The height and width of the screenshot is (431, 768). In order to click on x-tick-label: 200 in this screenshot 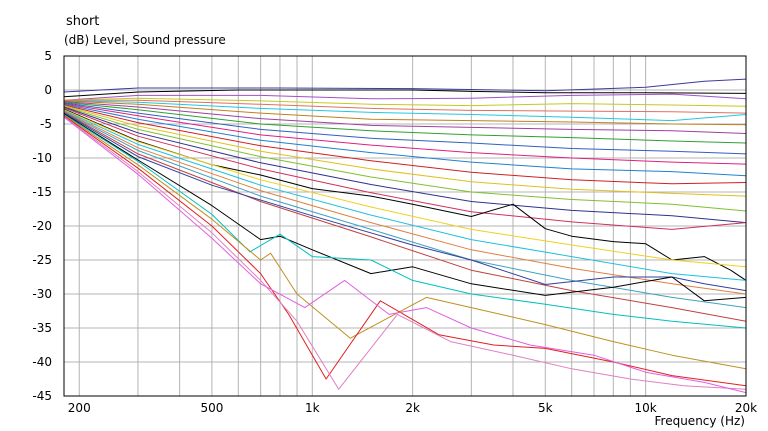, I will do `click(79, 408)`.